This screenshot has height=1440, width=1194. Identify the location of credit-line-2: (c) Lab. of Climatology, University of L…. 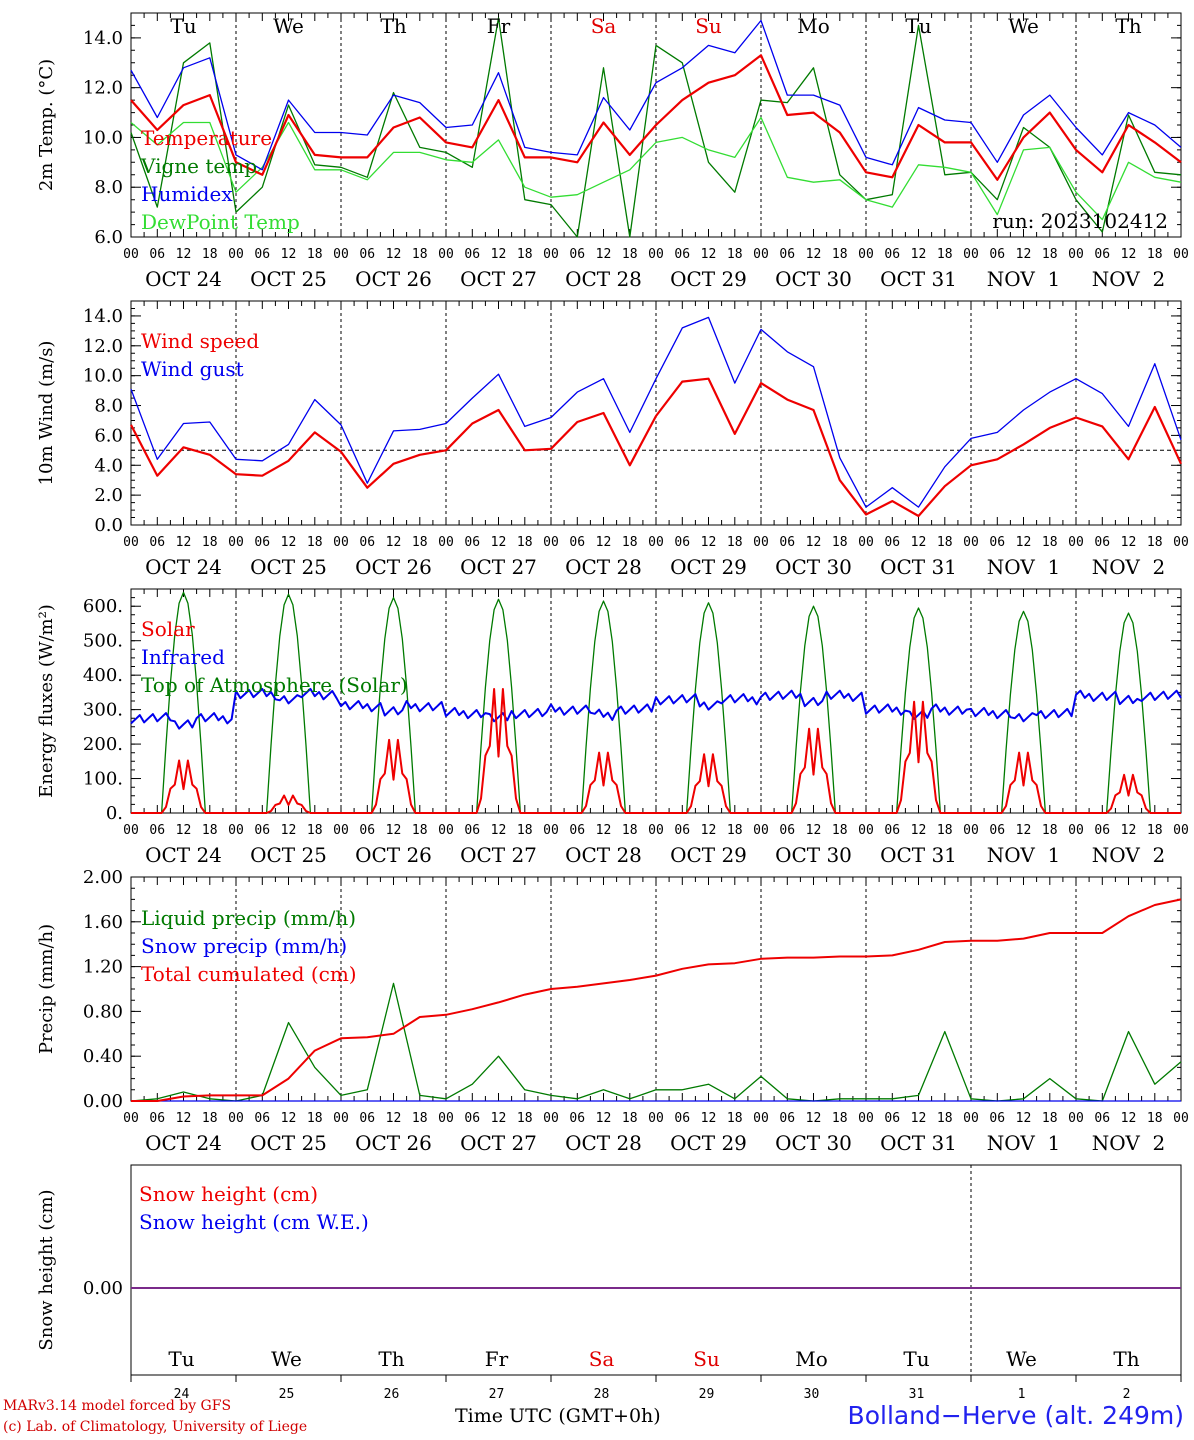
(155, 1427).